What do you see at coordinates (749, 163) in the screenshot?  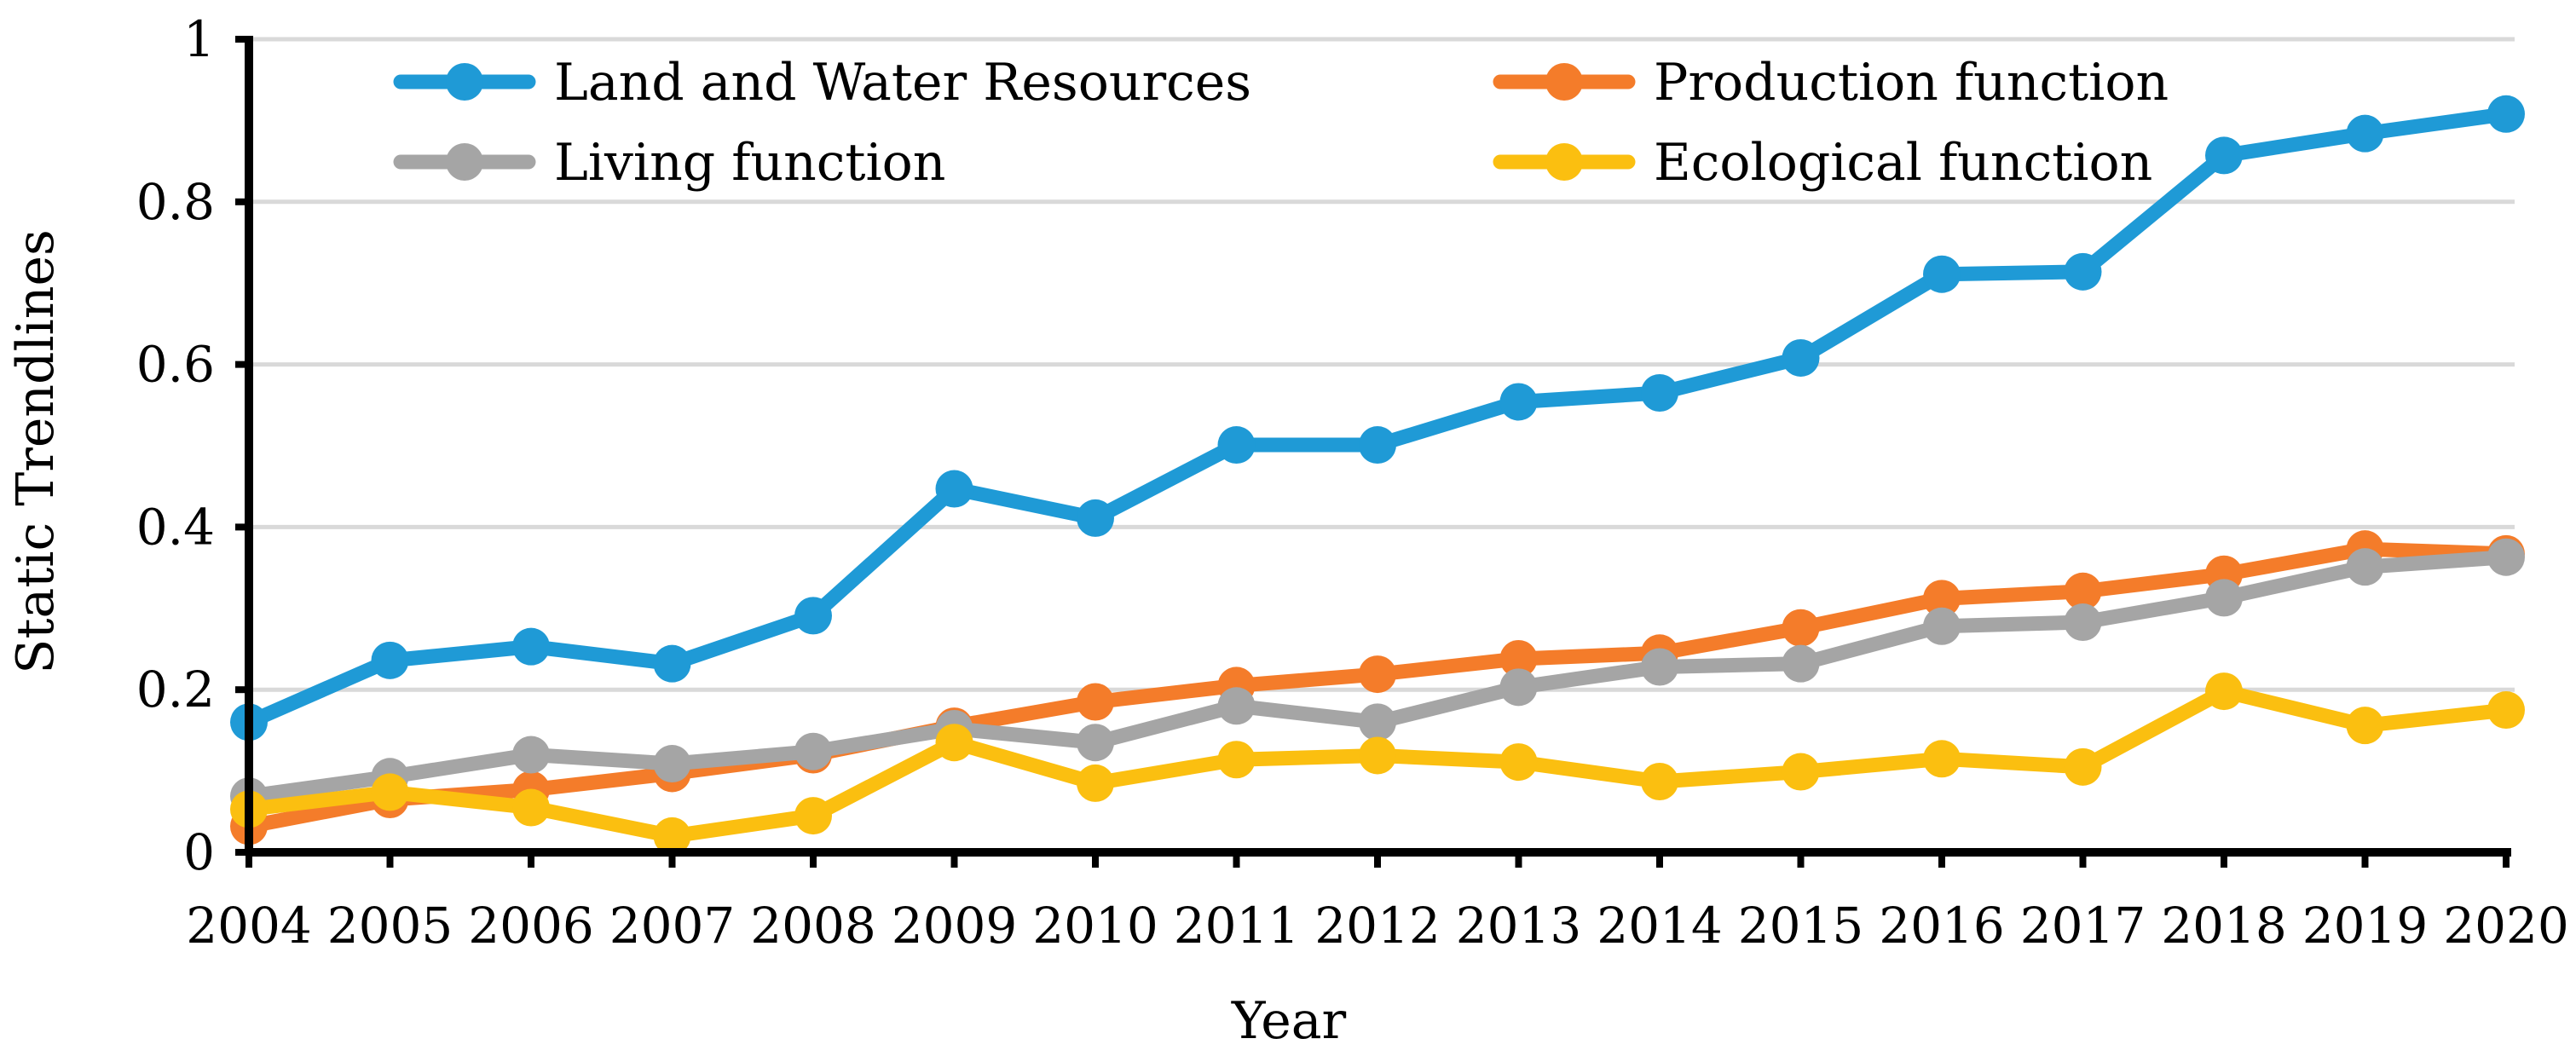 I see `legend-label: Living function` at bounding box center [749, 163].